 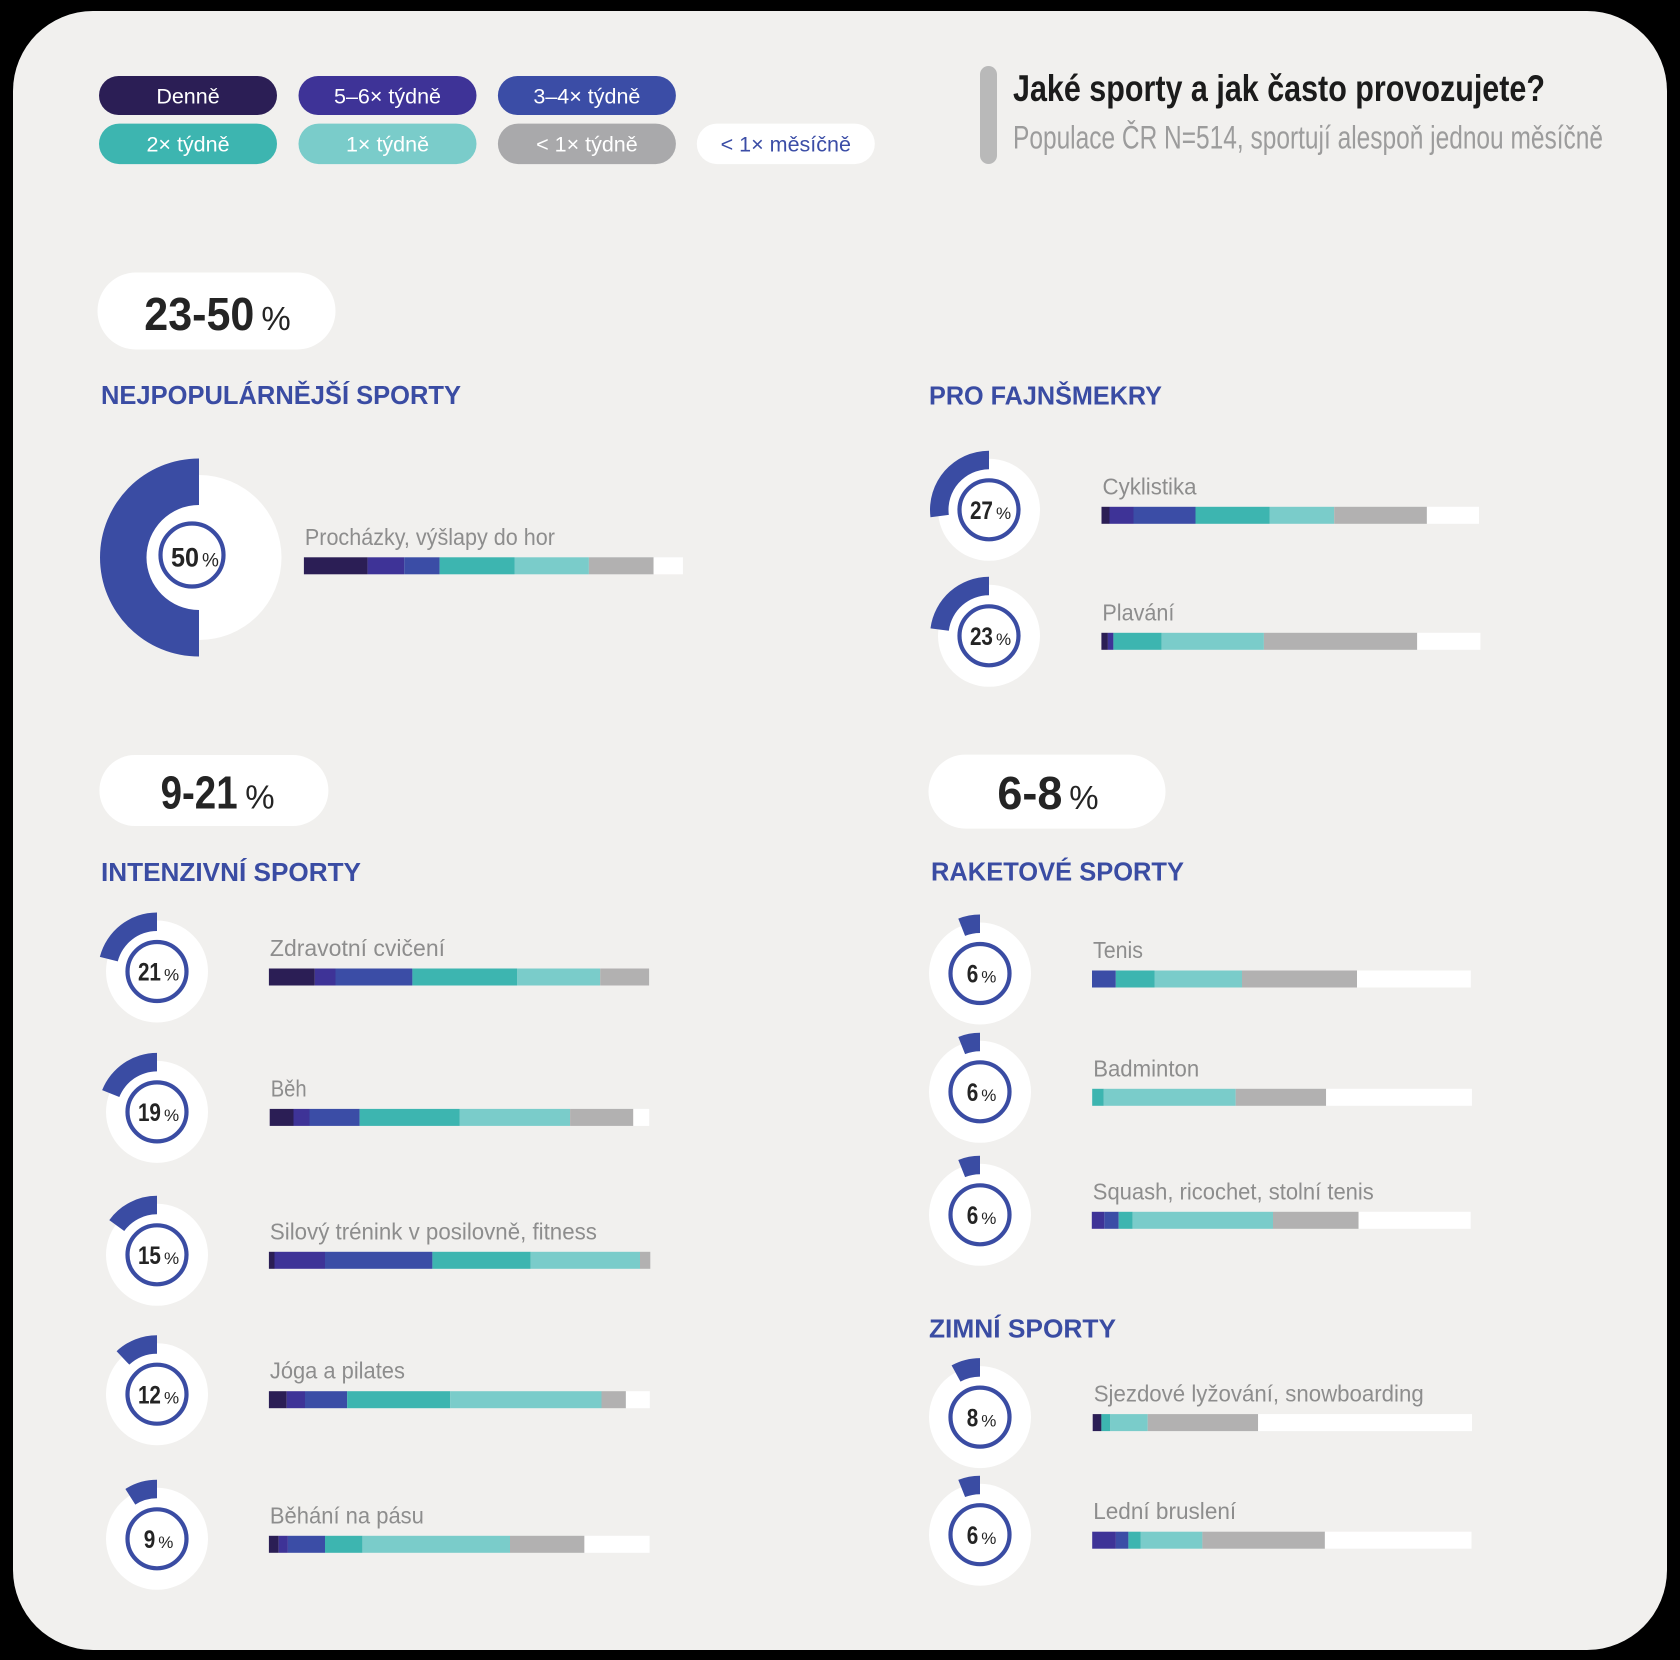 What do you see at coordinates (158, 1256) in the screenshot?
I see `svg-text: 15%` at bounding box center [158, 1256].